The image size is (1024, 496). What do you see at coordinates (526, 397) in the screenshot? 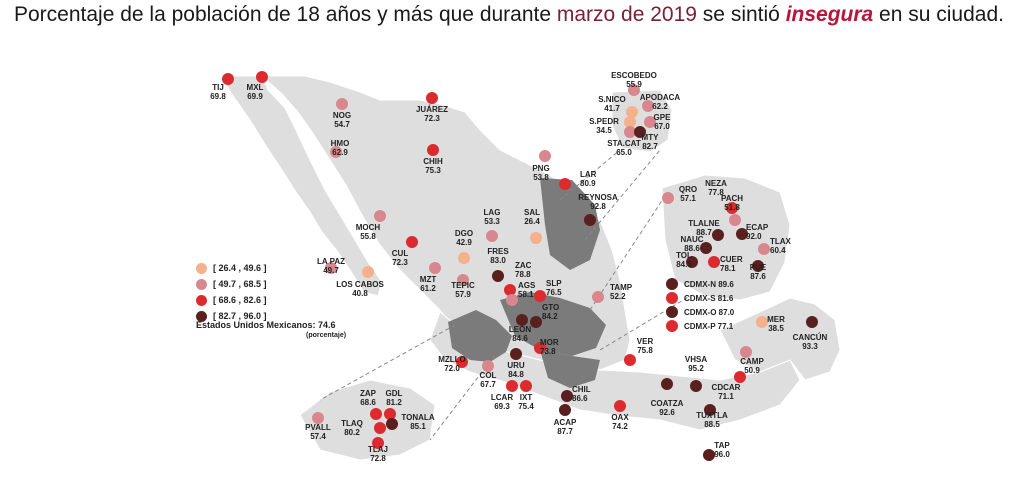
I see `city-name: IXT` at bounding box center [526, 397].